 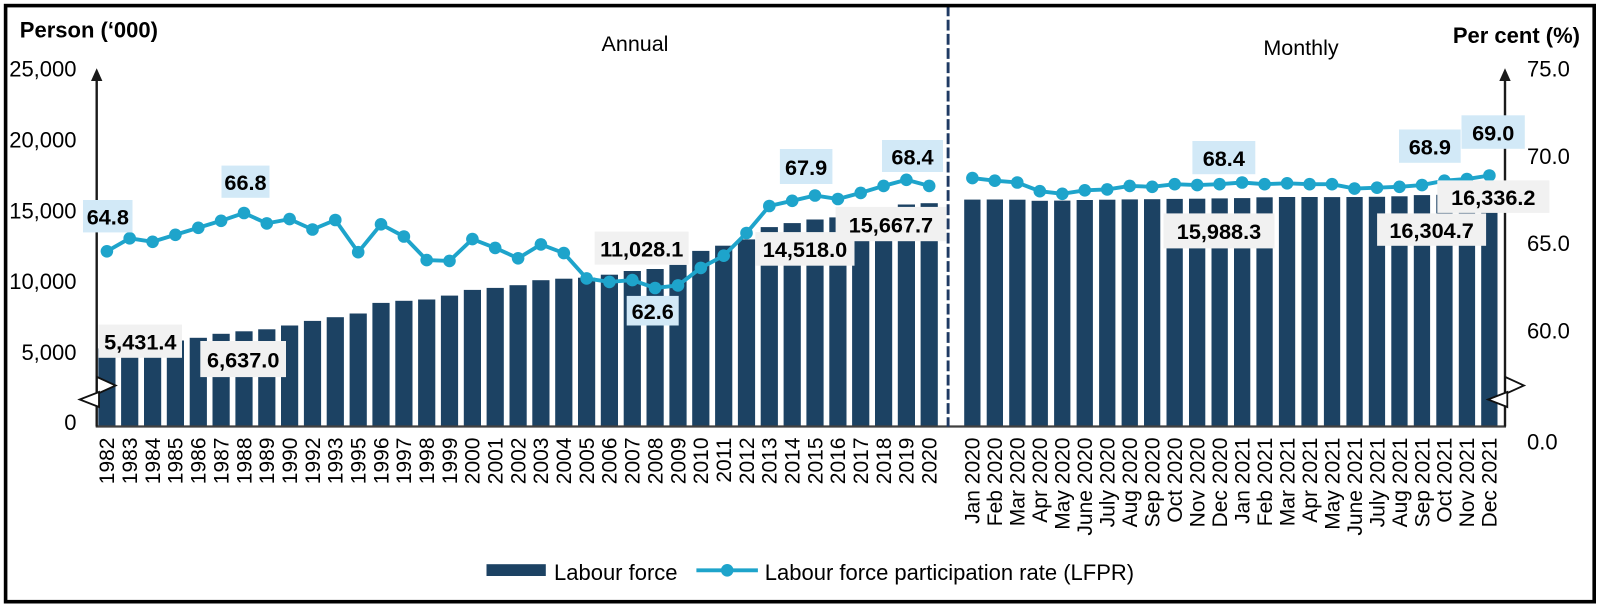 I want to click on svg-text: Oct 2021, so click(x=1445, y=480).